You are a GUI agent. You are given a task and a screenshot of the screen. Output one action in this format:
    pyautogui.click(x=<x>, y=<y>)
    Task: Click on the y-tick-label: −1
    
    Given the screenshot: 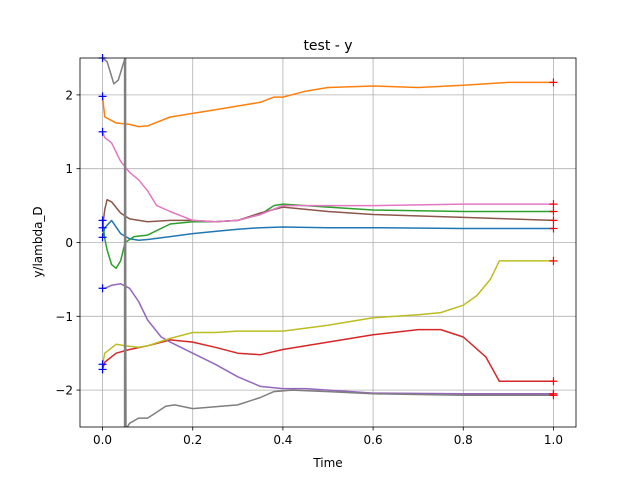 What is the action you would take?
    pyautogui.click(x=64, y=317)
    